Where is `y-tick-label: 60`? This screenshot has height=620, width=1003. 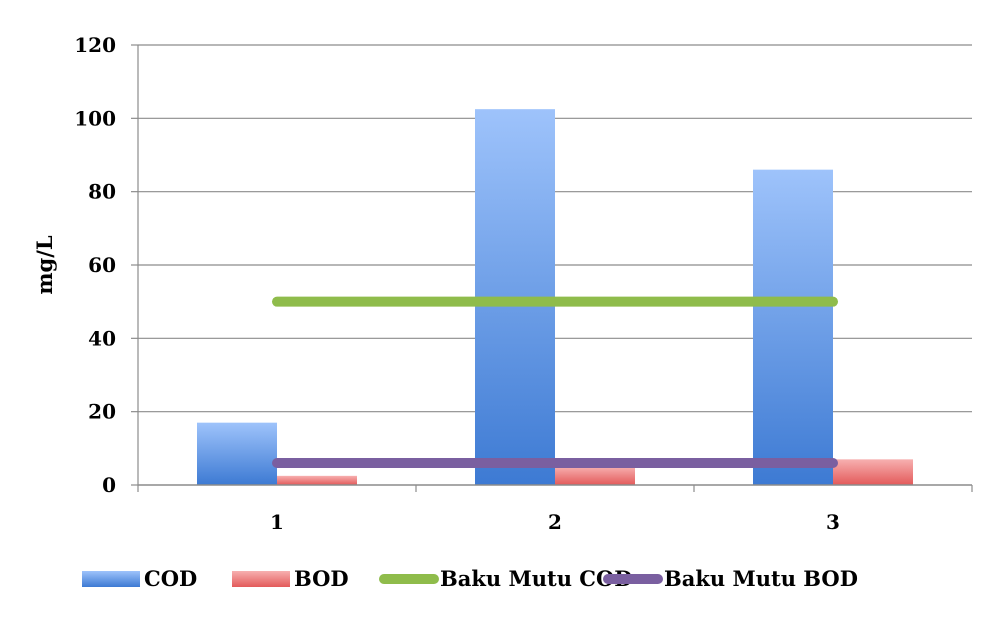 y-tick-label: 60 is located at coordinates (102, 265).